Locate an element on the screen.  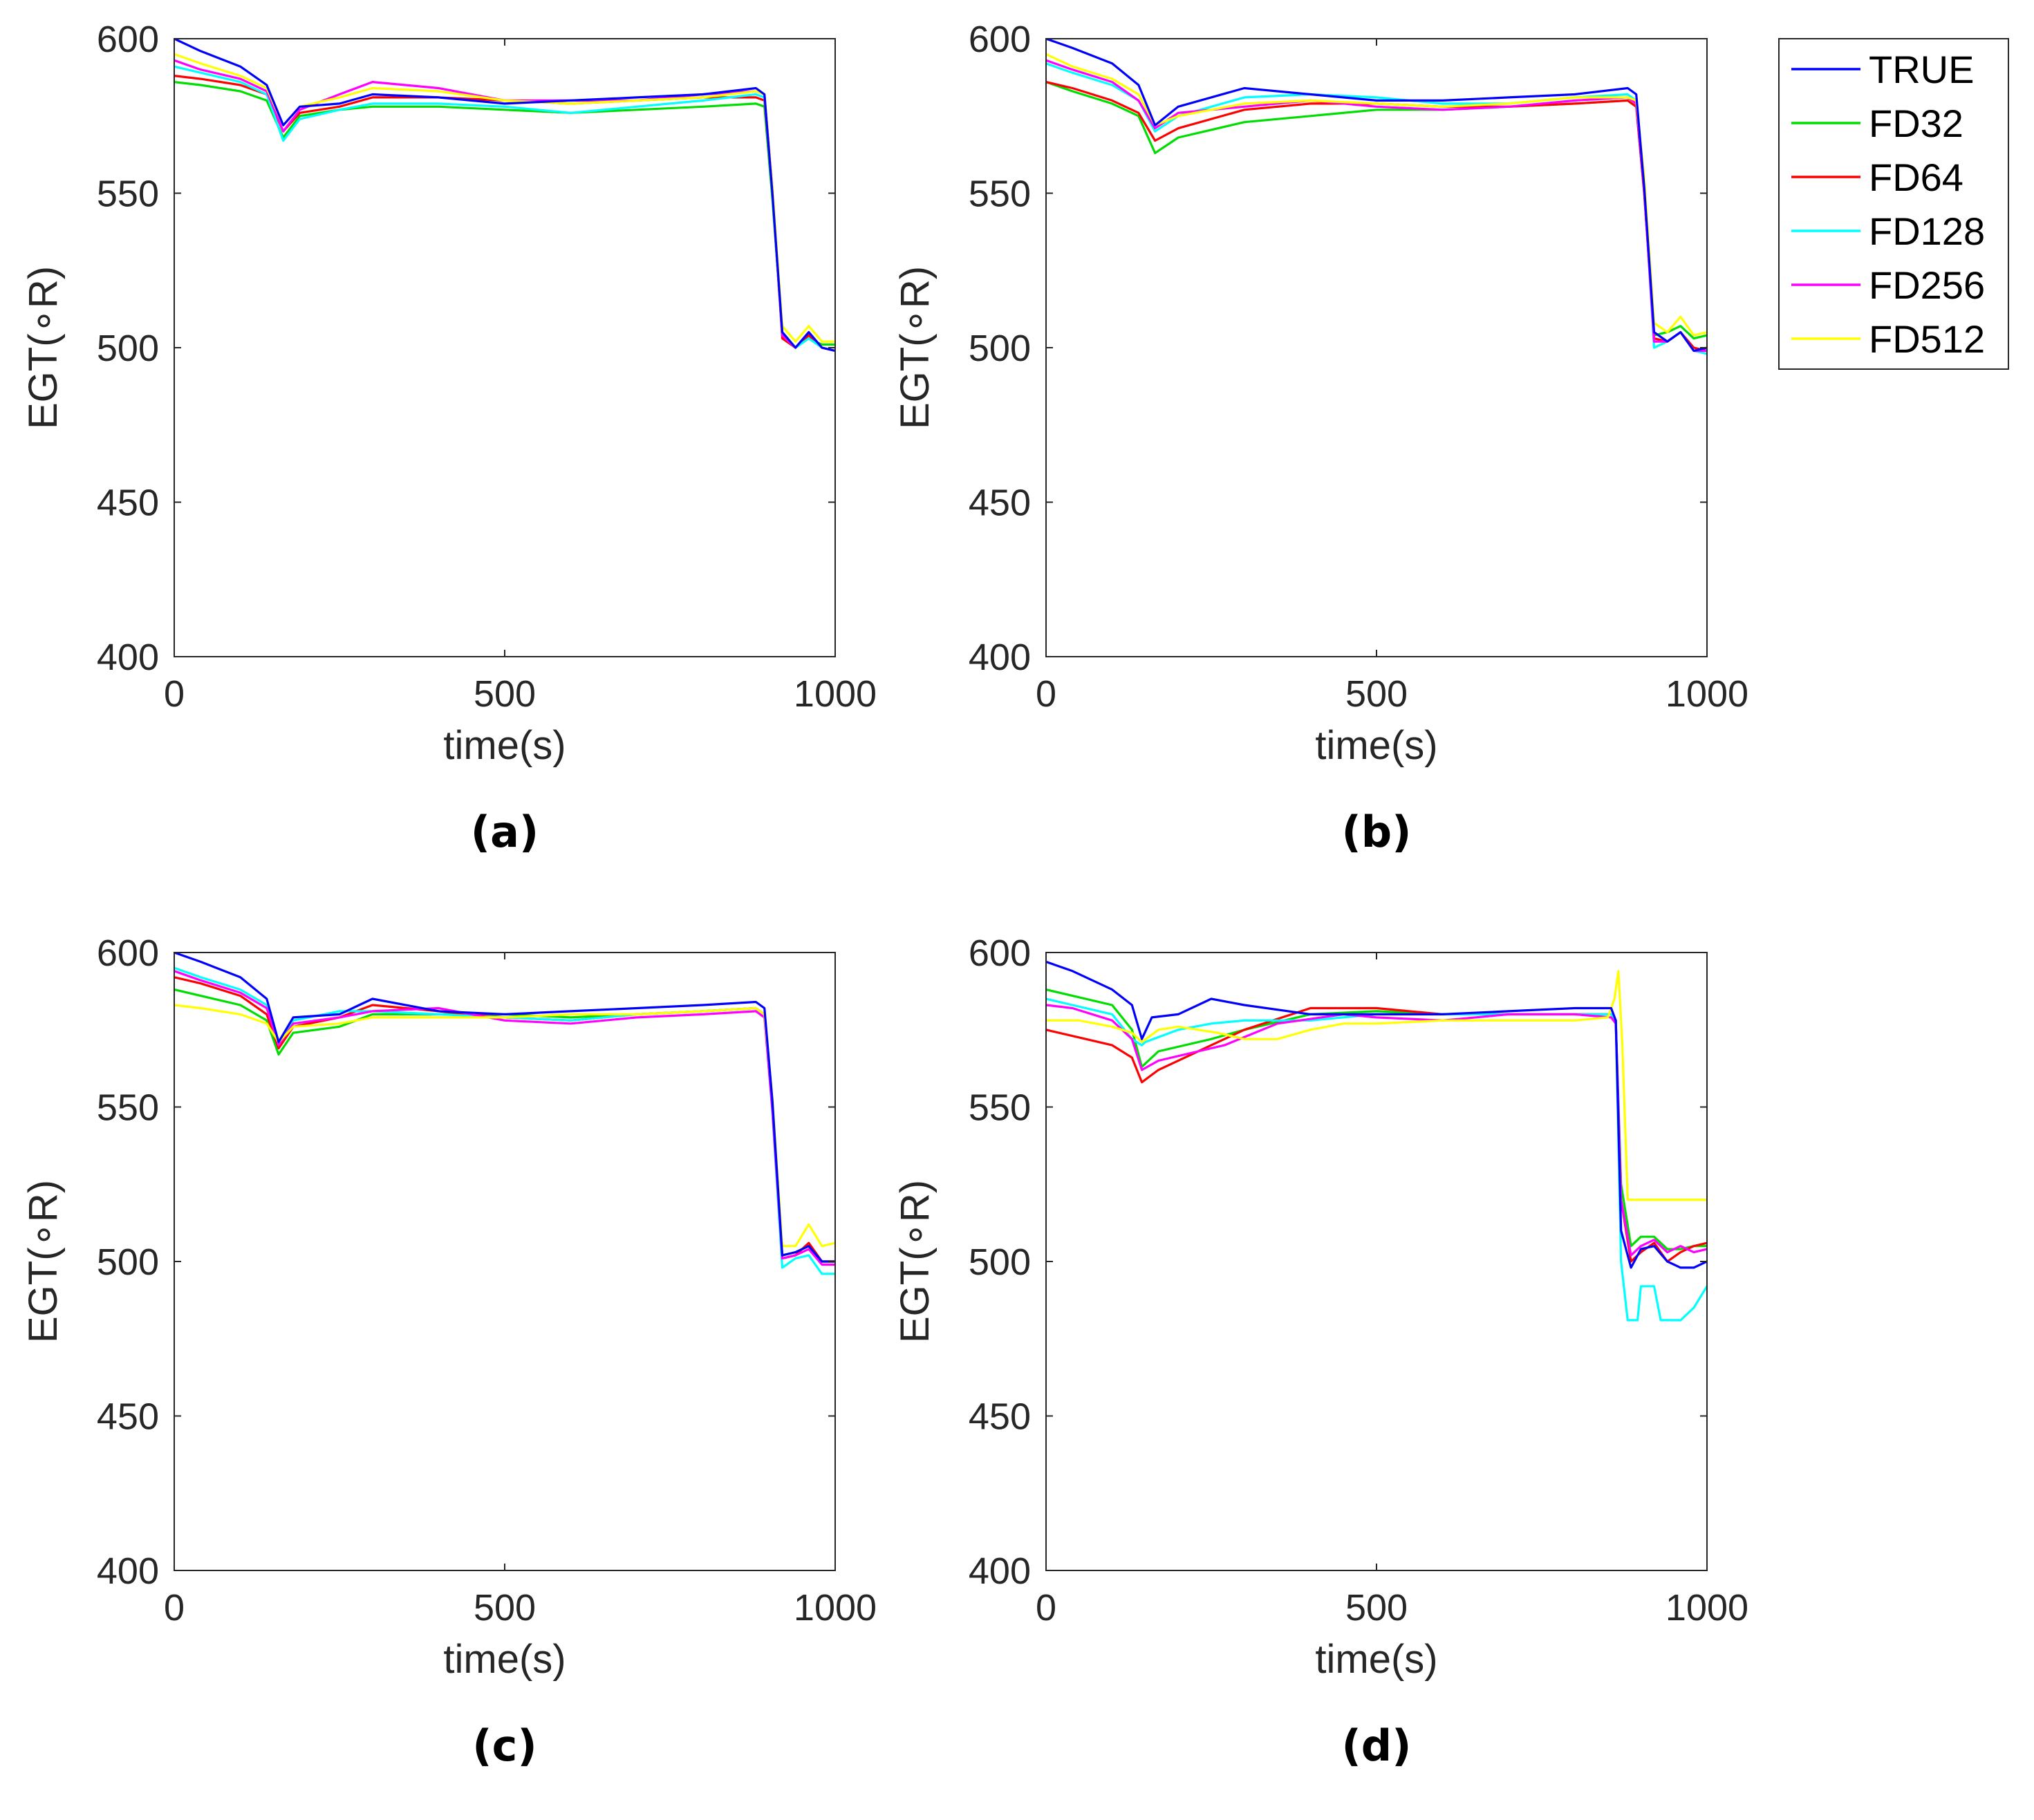
legend-label: TRUE is located at coordinates (1921, 69).